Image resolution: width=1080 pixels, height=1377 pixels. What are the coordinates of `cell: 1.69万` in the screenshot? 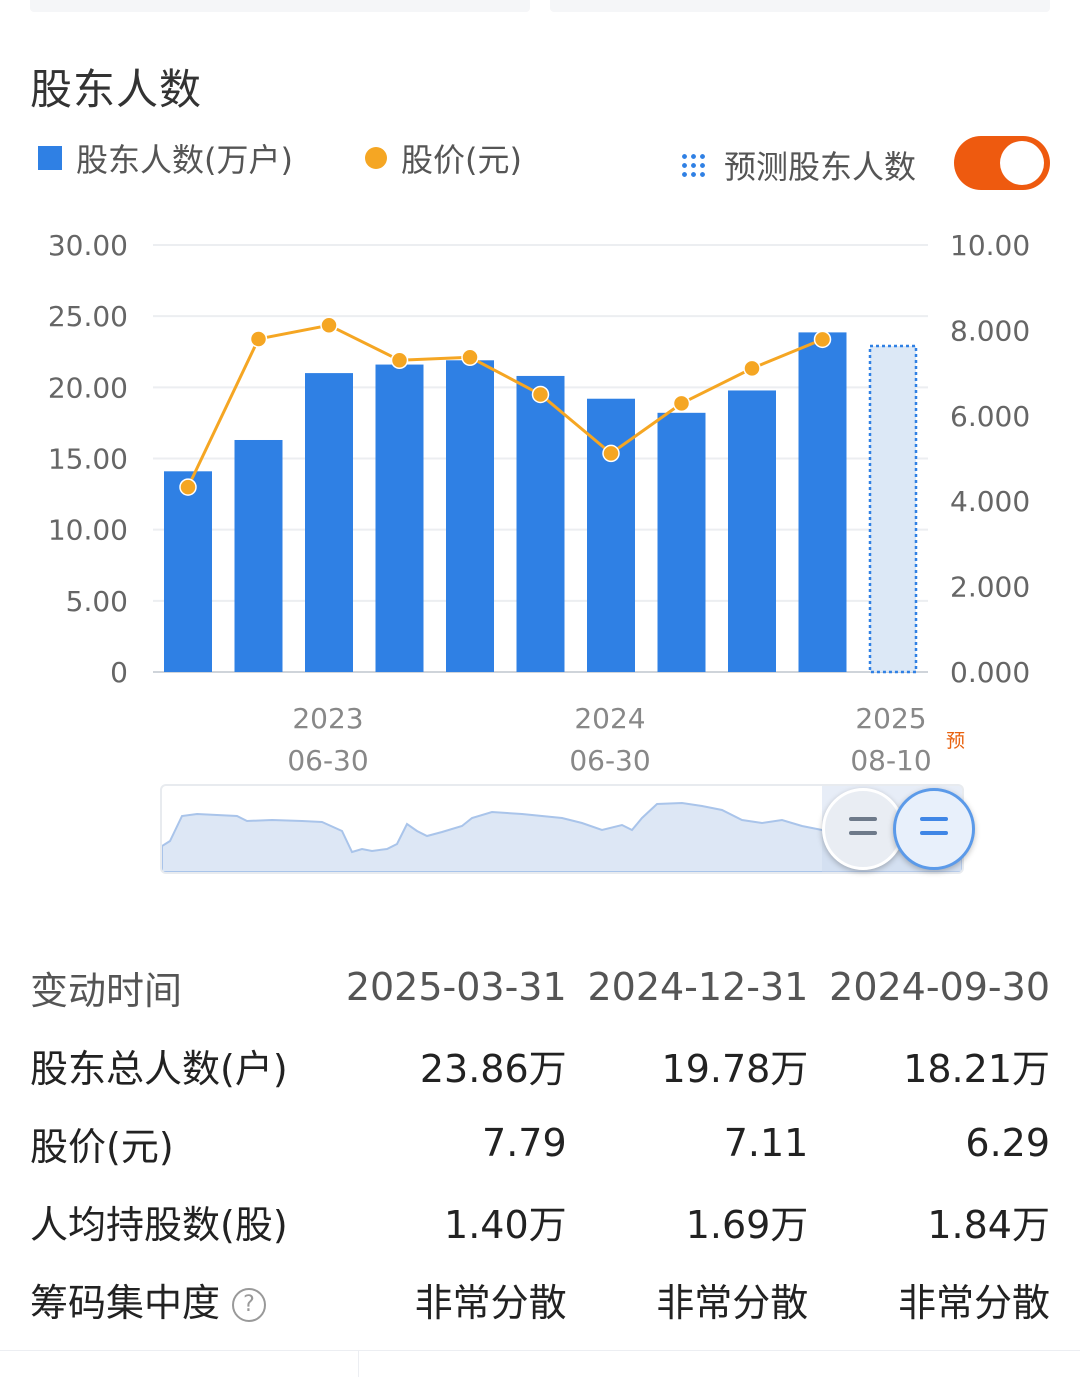 It's located at (747, 1224).